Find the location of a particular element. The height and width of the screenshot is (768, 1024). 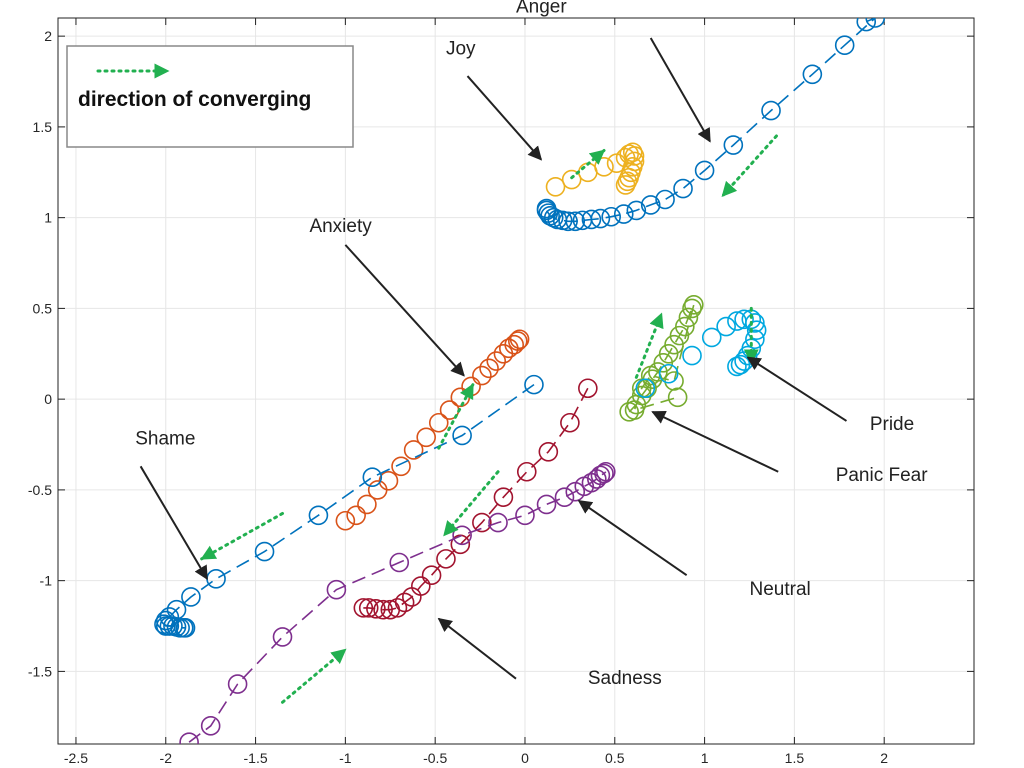

x-tick-label: 2 is located at coordinates (884, 758).